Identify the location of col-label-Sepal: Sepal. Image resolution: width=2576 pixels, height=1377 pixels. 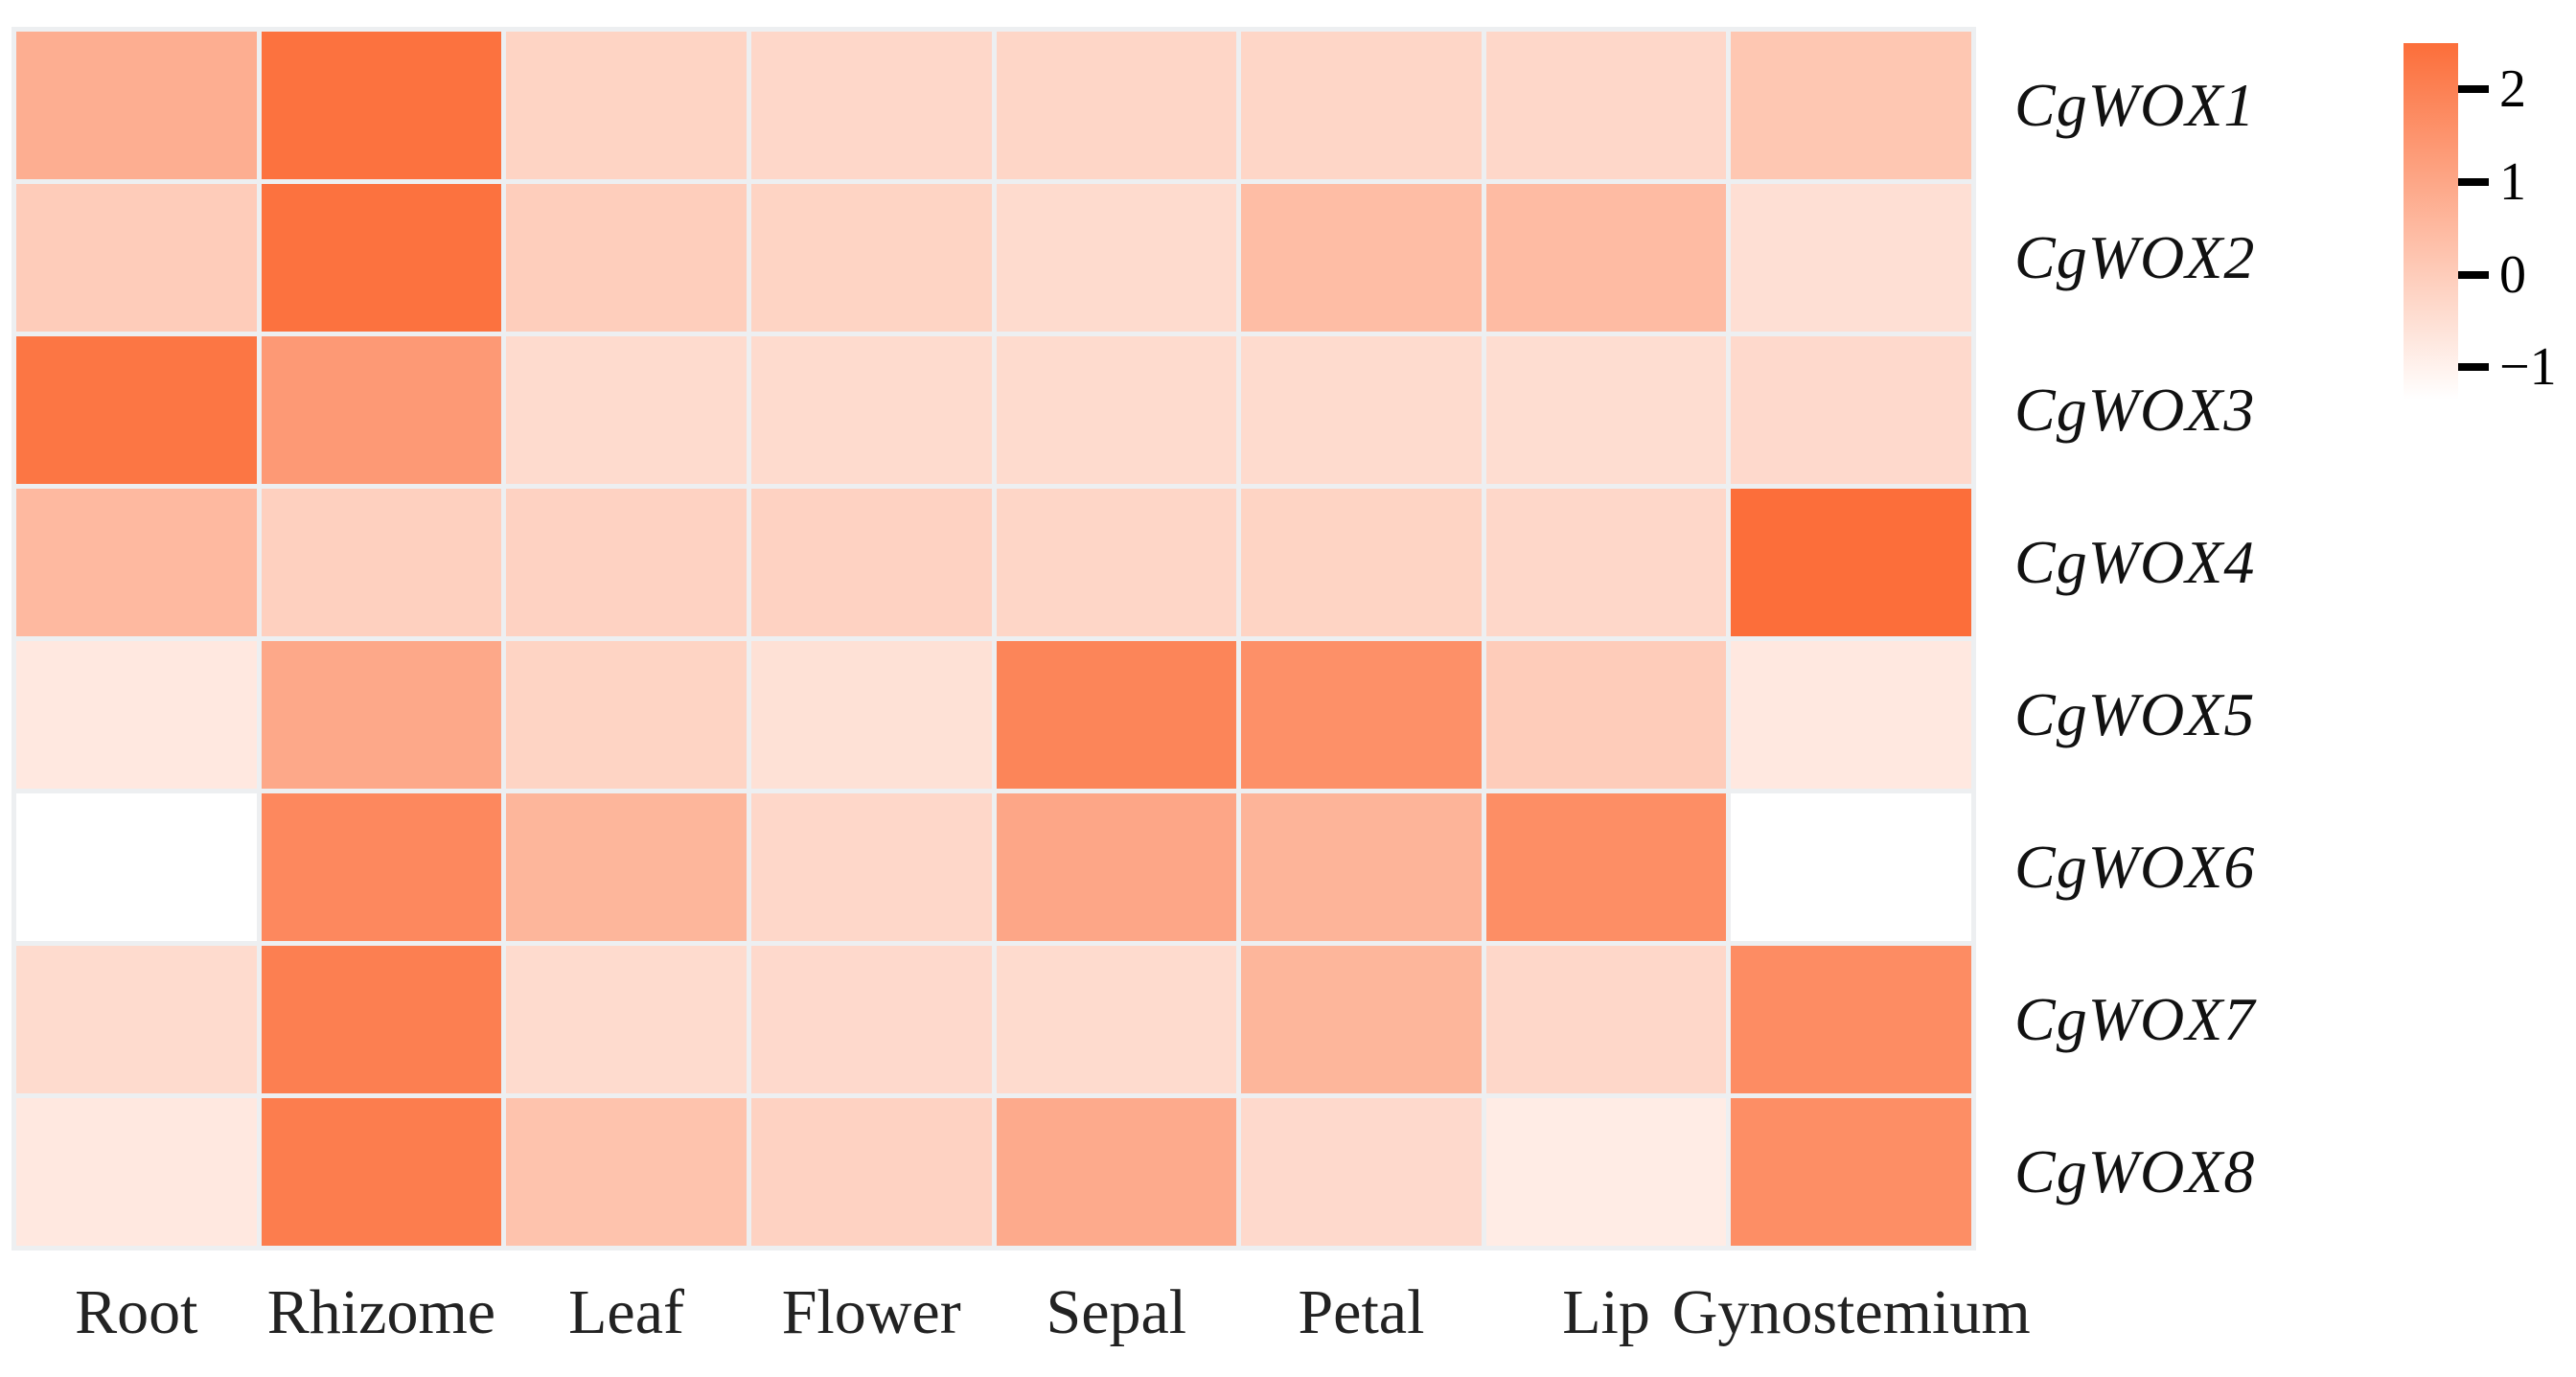
(1116, 1312).